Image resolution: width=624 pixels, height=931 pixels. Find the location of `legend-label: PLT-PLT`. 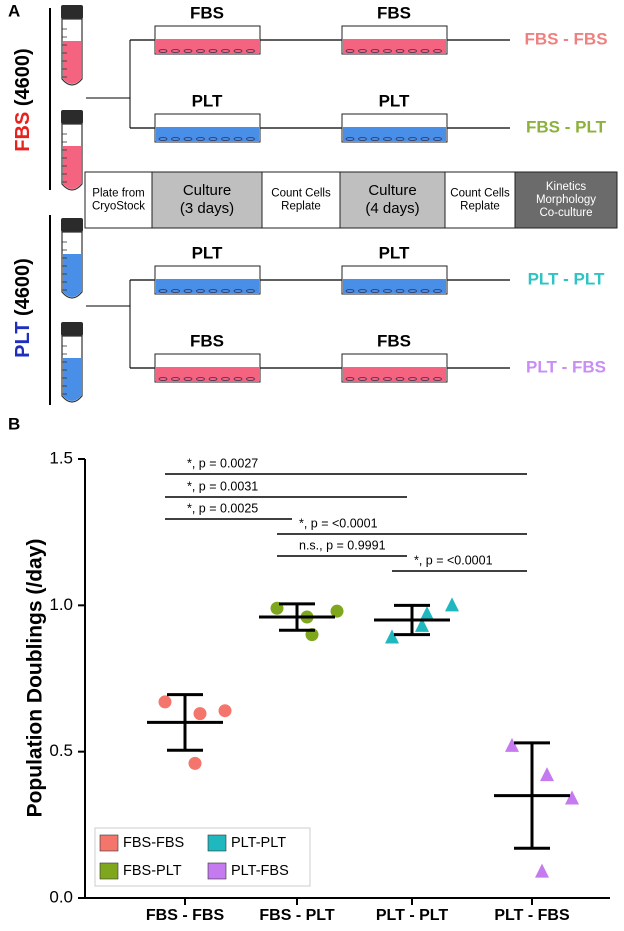

legend-label: PLT-PLT is located at coordinates (258, 843).